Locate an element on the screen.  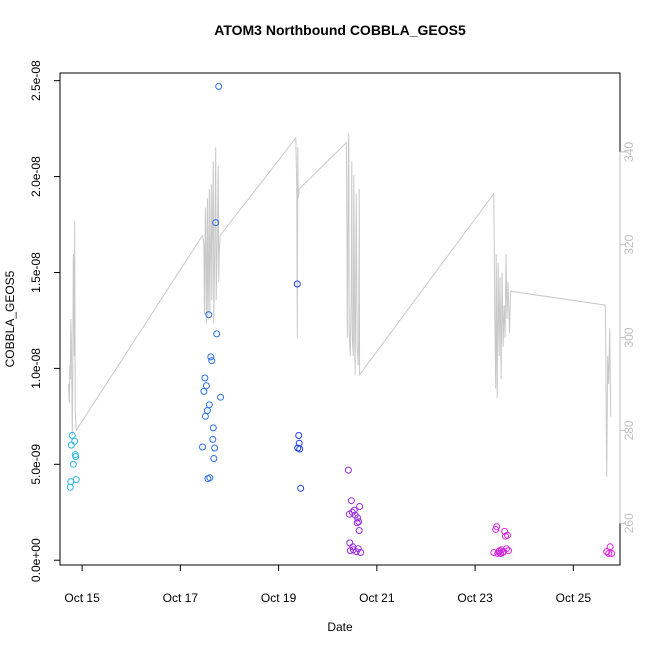
x-tick-label: Oct 17 is located at coordinates (181, 598).